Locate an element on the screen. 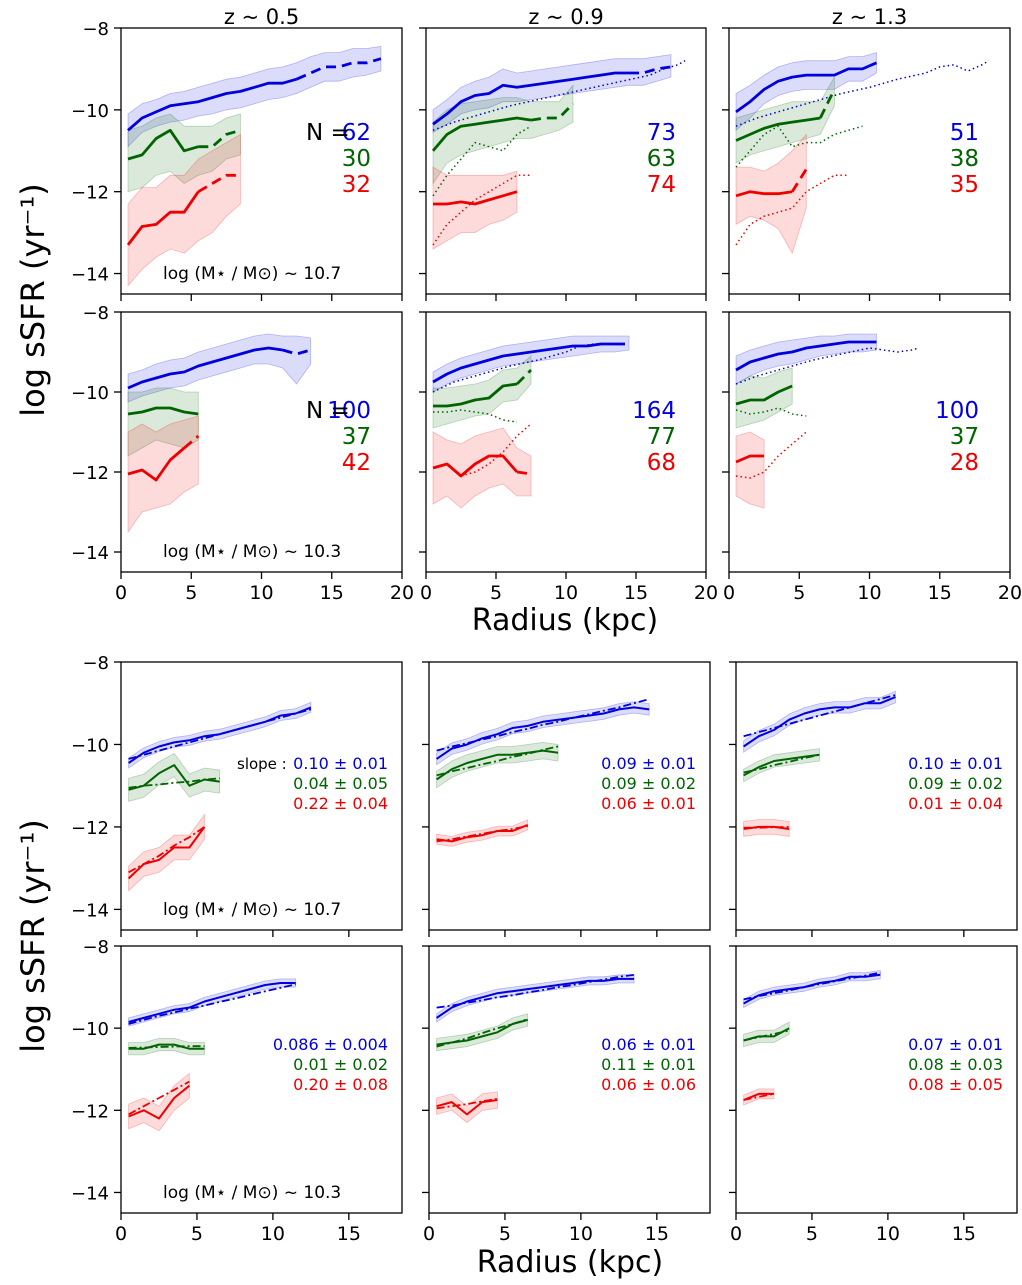  count-red: 35 is located at coordinates (964, 185).